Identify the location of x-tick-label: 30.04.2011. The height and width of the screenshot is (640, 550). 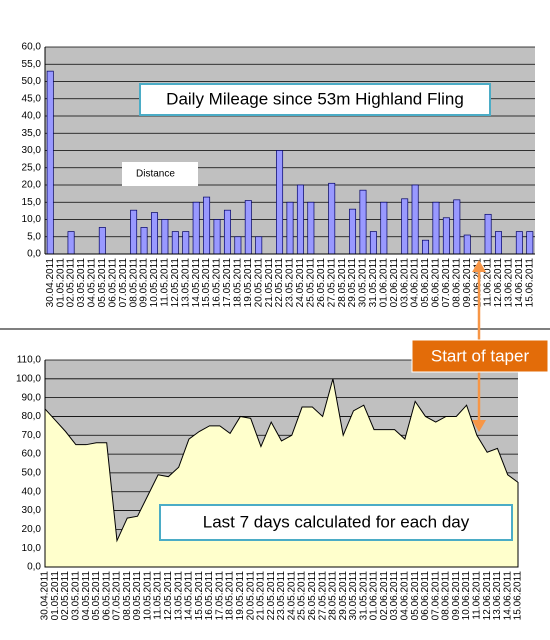
(50, 283).